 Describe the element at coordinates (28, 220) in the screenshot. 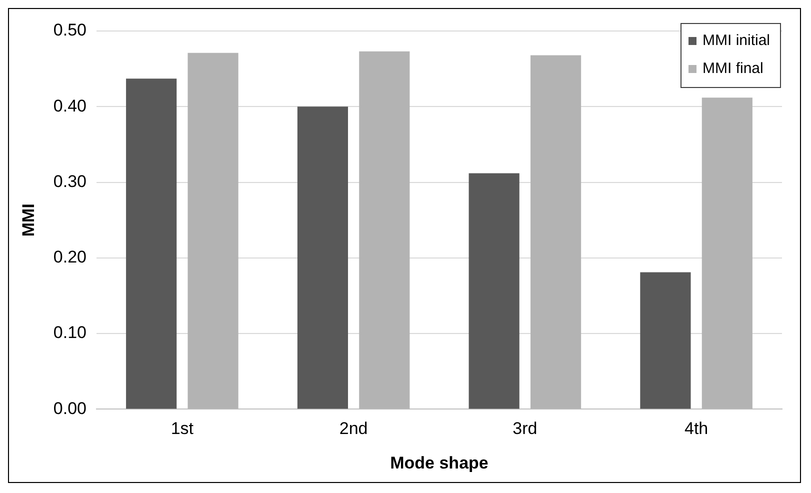

I see `y-axis-title: MMI` at that location.